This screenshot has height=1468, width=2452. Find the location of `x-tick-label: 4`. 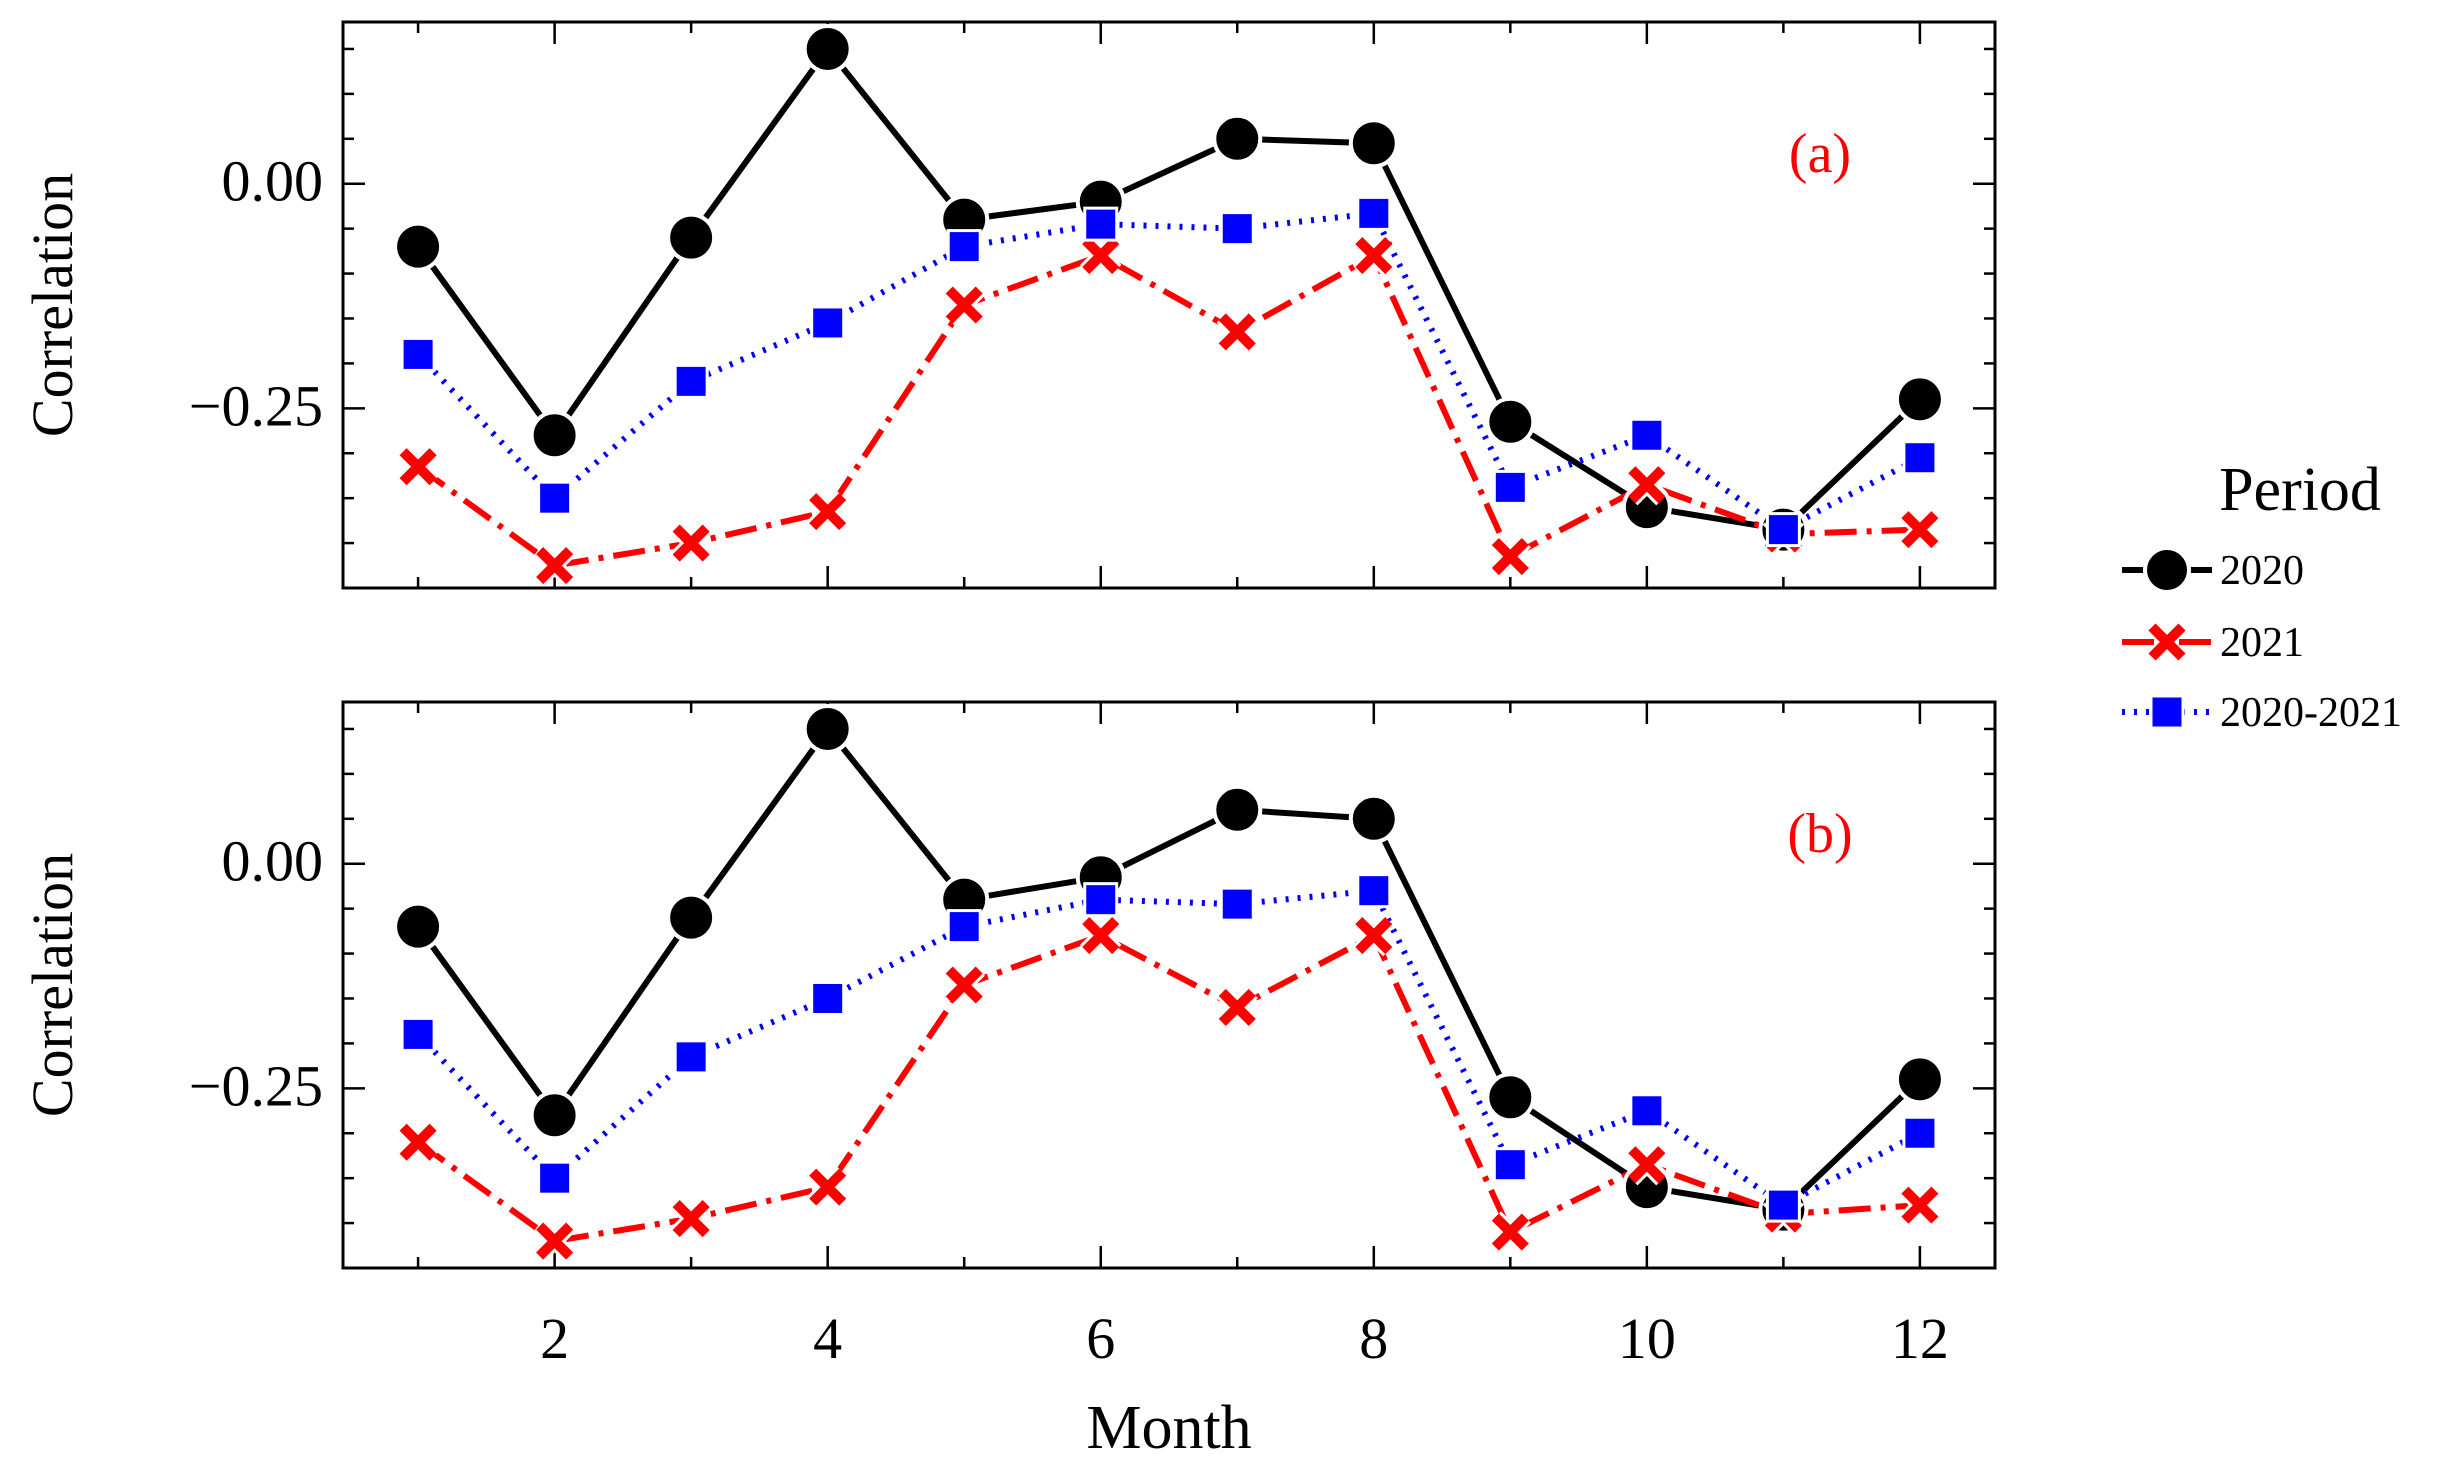

x-tick-label: 4 is located at coordinates (827, 1338).